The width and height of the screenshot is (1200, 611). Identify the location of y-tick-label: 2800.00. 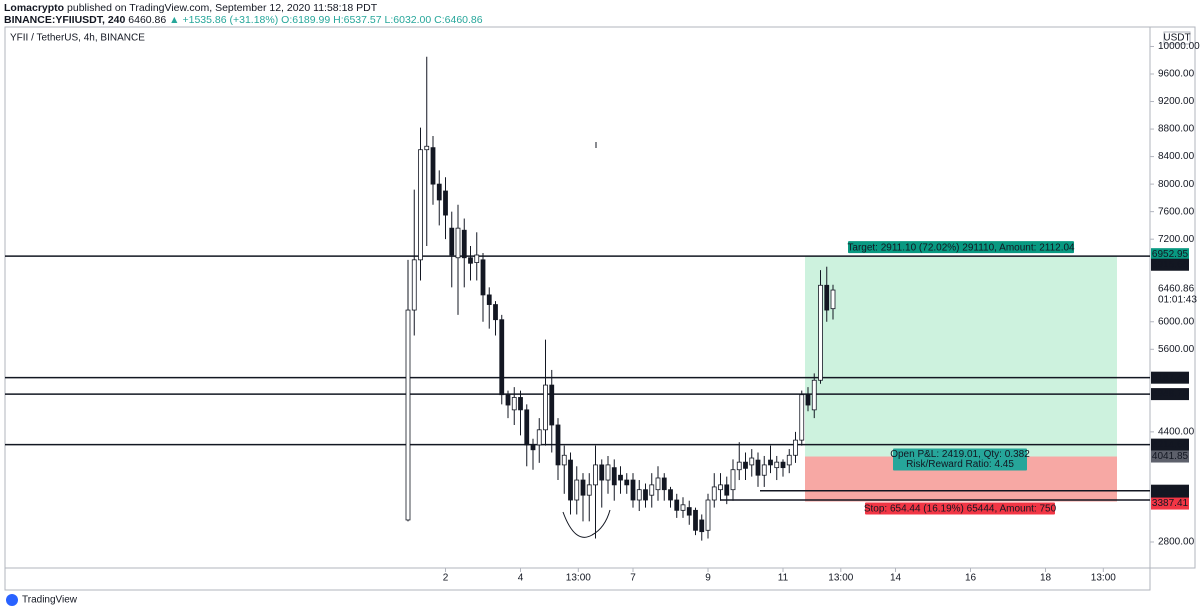
(1176, 542).